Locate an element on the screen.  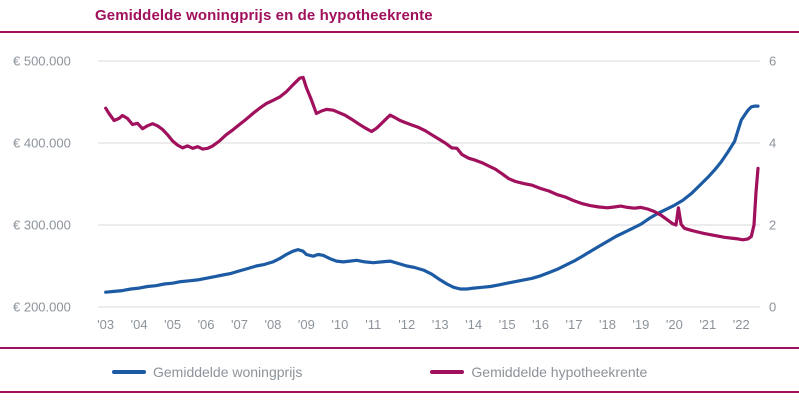
legend-item-hypotheekrente: Gemiddelde hypotheekrente is located at coordinates (538, 372).